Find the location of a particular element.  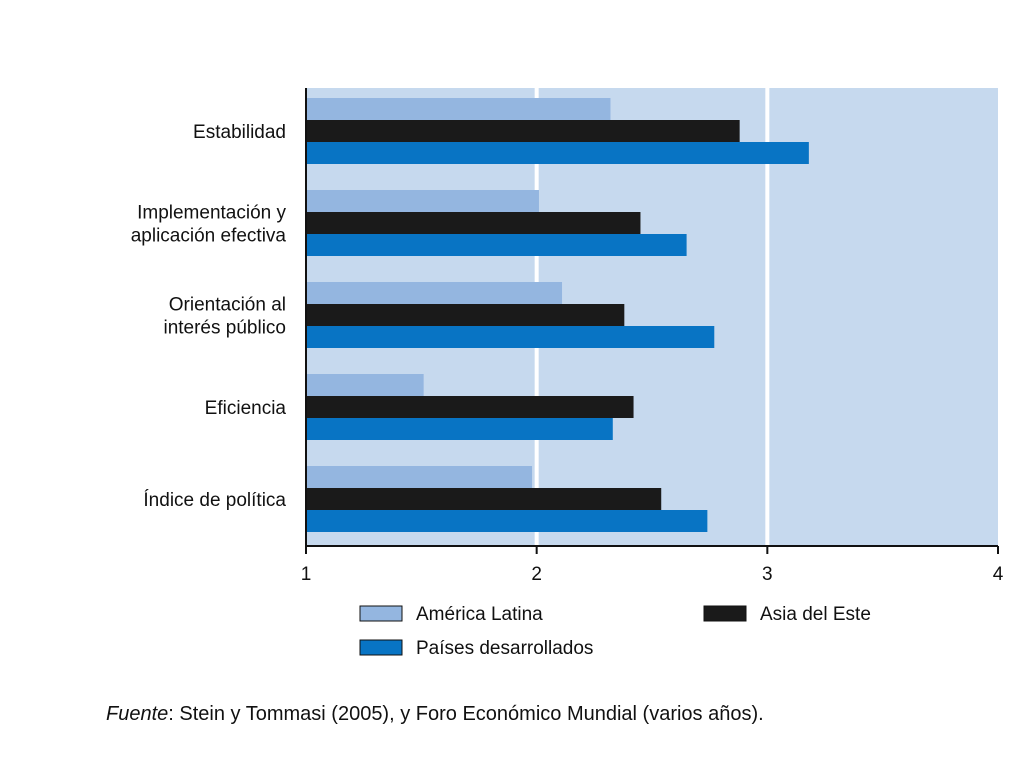

x-tick-label: 1 is located at coordinates (306, 574).